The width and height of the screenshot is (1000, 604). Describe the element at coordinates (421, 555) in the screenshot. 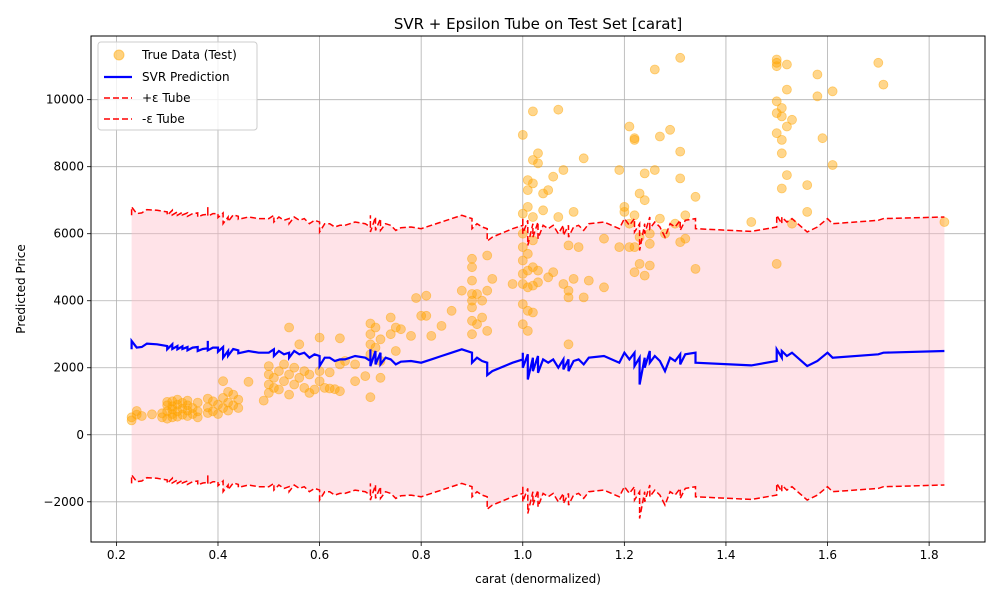

I see `x-tick-label: 0.8` at that location.